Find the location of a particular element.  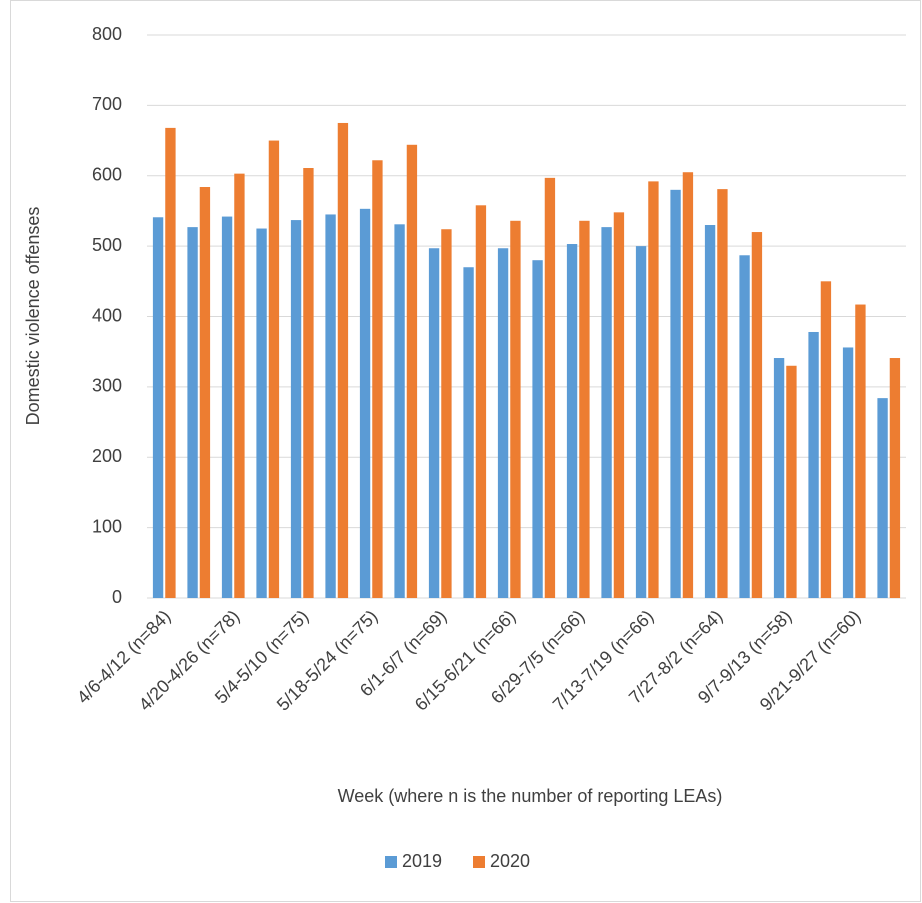

y-tick-label: 600 is located at coordinates (107, 175).